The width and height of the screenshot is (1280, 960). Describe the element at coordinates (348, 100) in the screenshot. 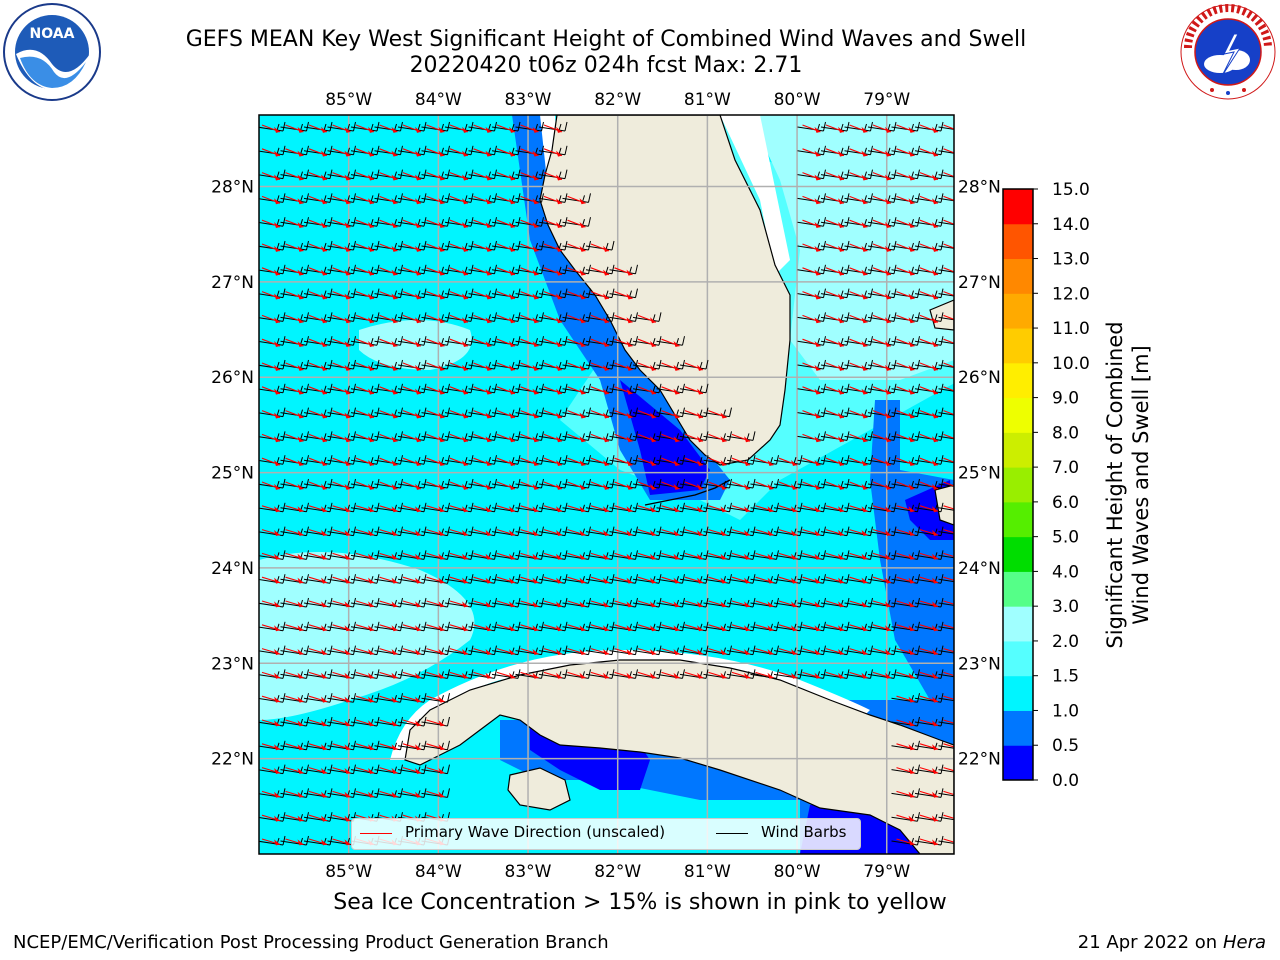

I see `lon-label-top: 85°W` at that location.